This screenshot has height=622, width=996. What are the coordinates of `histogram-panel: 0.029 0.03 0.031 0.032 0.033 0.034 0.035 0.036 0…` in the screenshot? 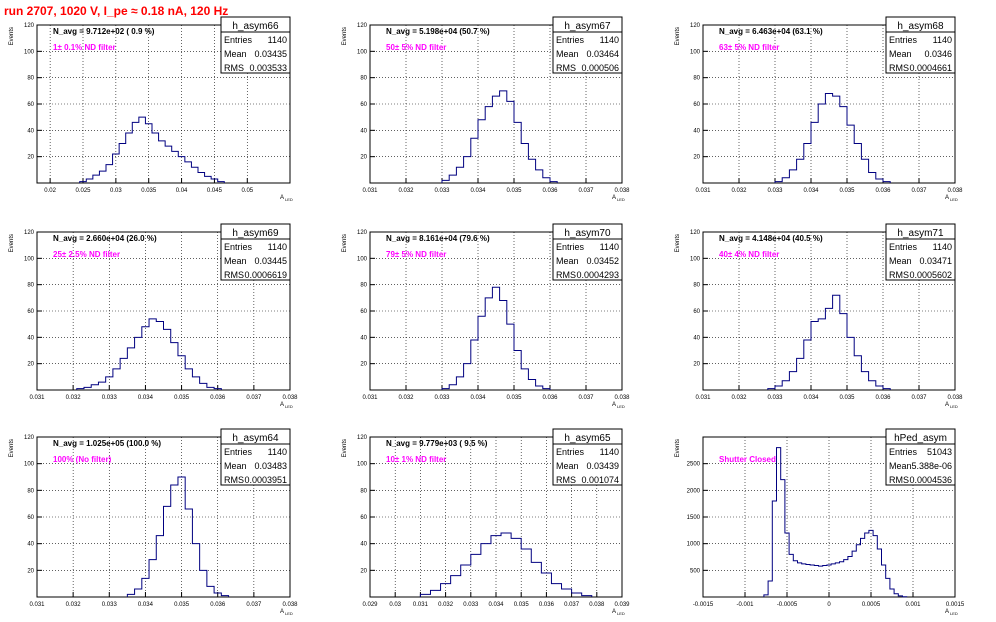 It's located at (486, 522).